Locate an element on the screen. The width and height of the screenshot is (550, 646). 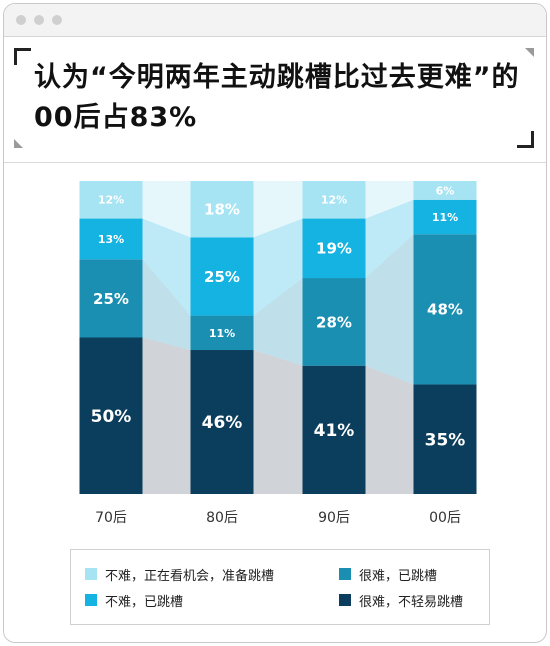
legend-item: 不难，已跳槽 is located at coordinates (134, 601).